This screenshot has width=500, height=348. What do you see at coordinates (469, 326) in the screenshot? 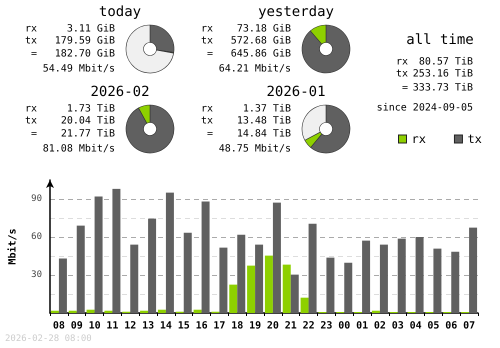
I see `x-tick-label: 07` at bounding box center [469, 326].